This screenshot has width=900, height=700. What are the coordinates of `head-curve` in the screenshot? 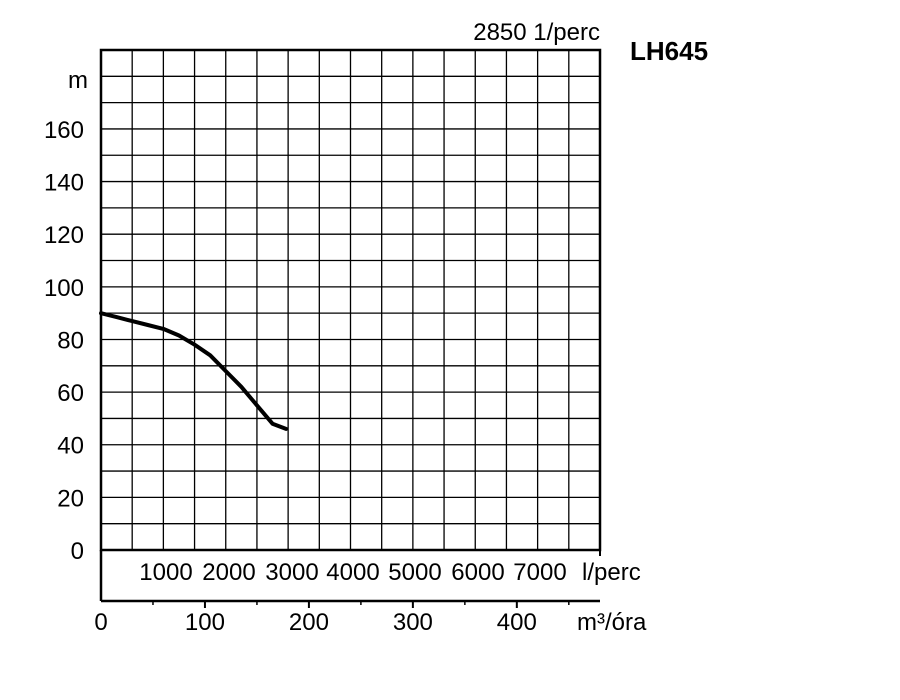 It's located at (193, 371).